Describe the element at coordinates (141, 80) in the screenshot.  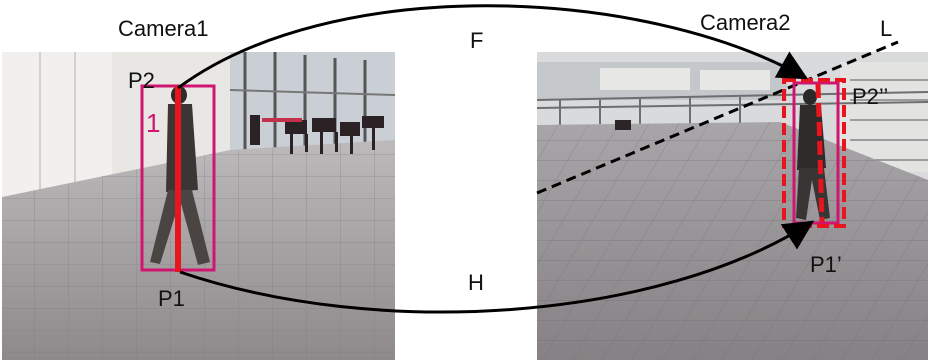
I see `point-p2-label: P2` at that location.